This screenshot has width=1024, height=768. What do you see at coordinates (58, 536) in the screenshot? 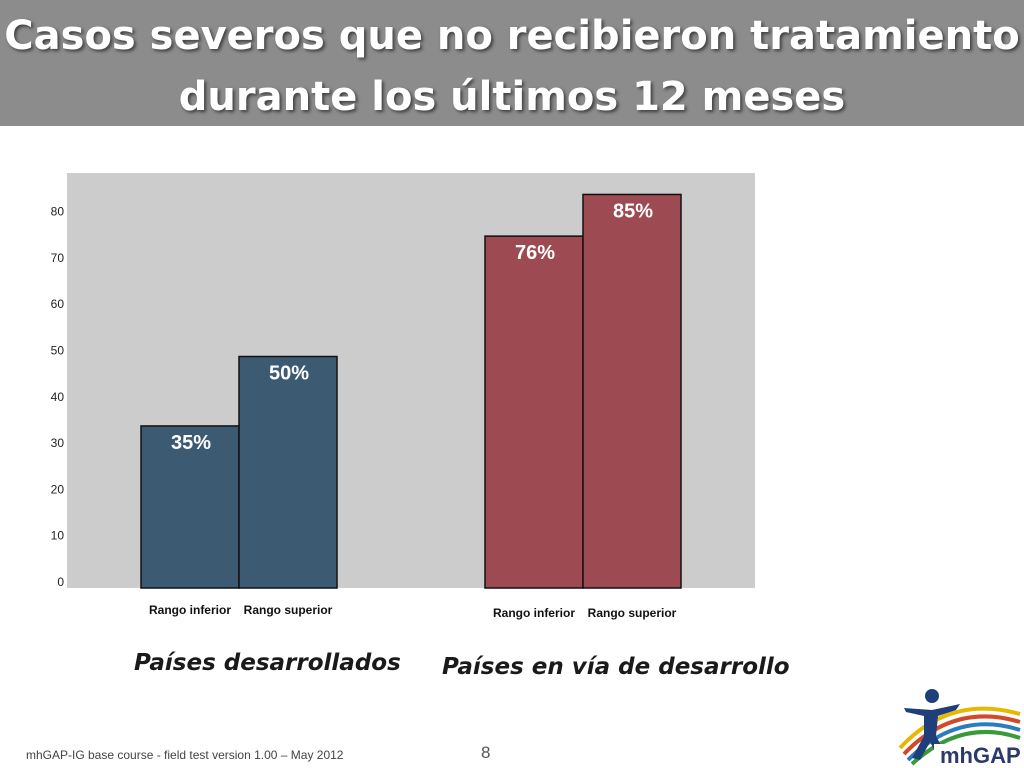
I see `y-tick-label: 10` at bounding box center [58, 536].